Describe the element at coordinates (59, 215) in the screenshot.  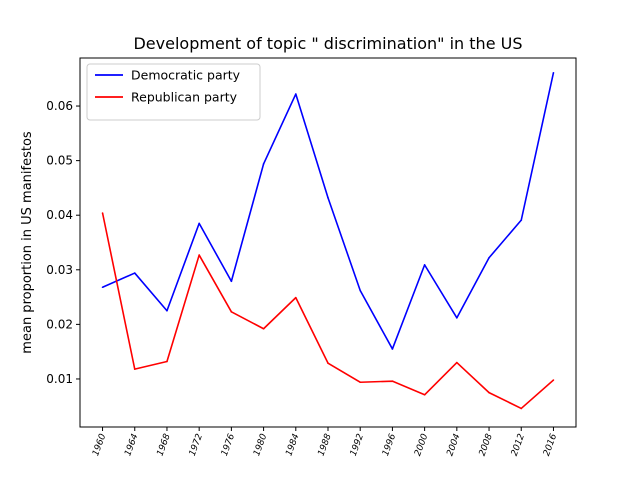
I see `y-tick-label: 0.04` at that location.